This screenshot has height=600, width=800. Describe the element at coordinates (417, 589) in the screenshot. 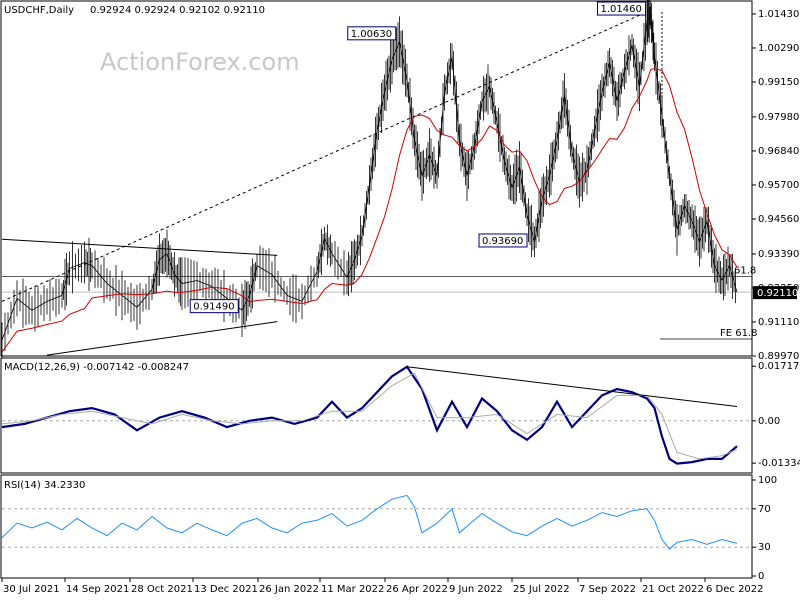

I see `x-tick-label: 26 Apr 2022` at that location.